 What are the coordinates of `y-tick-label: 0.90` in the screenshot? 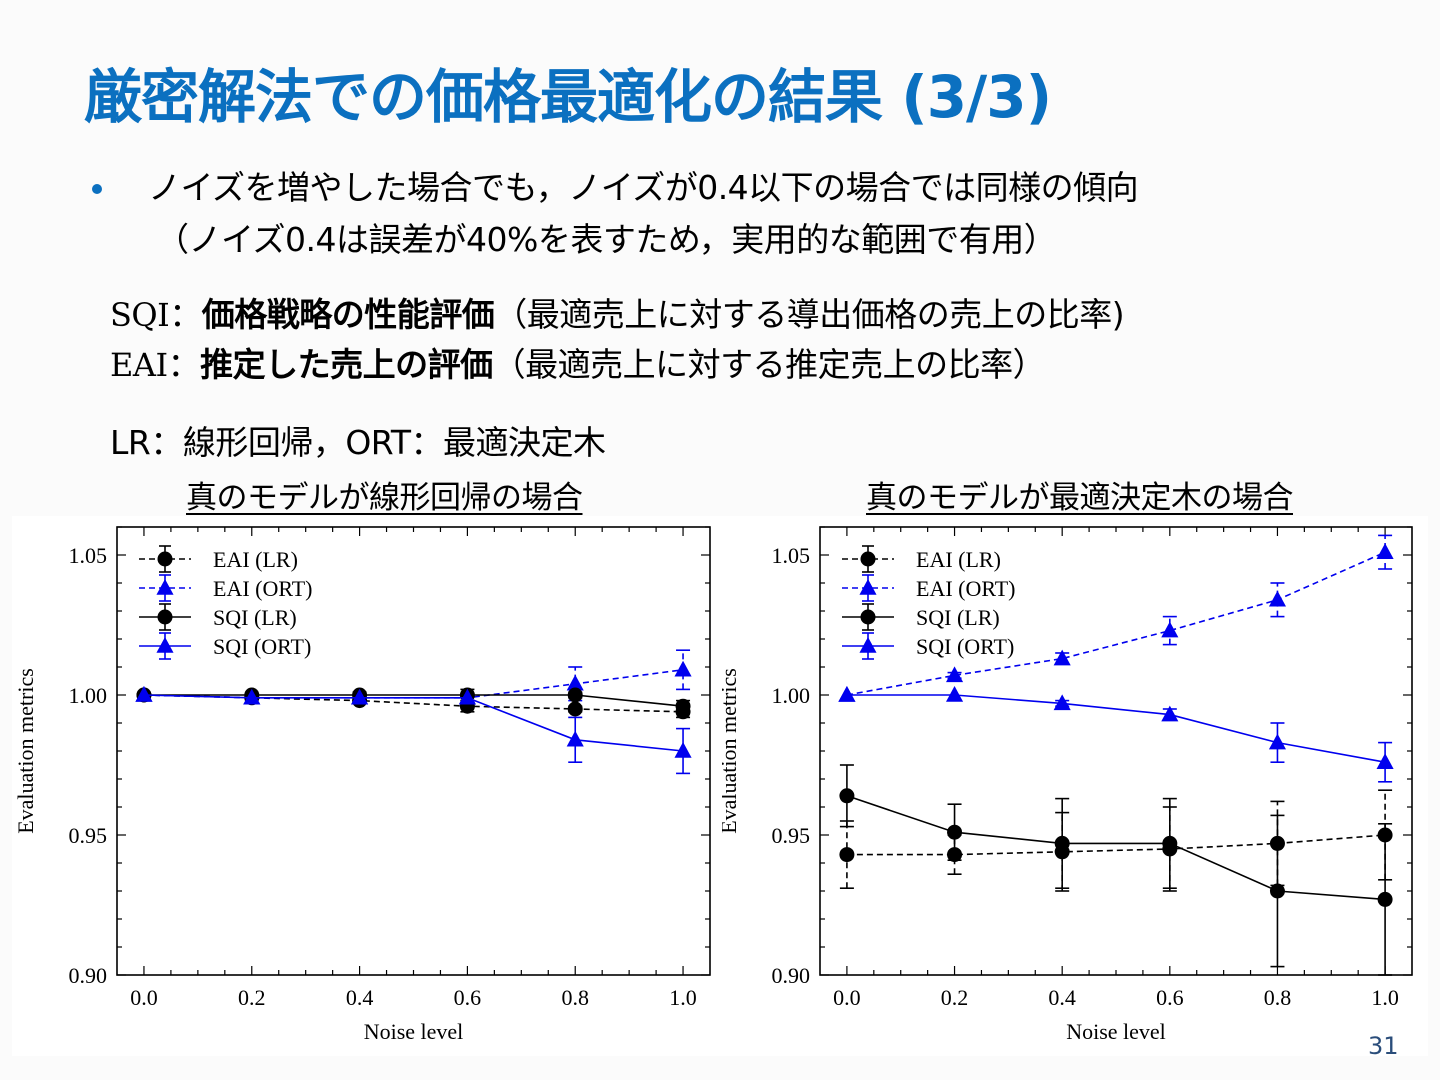 It's located at (791, 975).